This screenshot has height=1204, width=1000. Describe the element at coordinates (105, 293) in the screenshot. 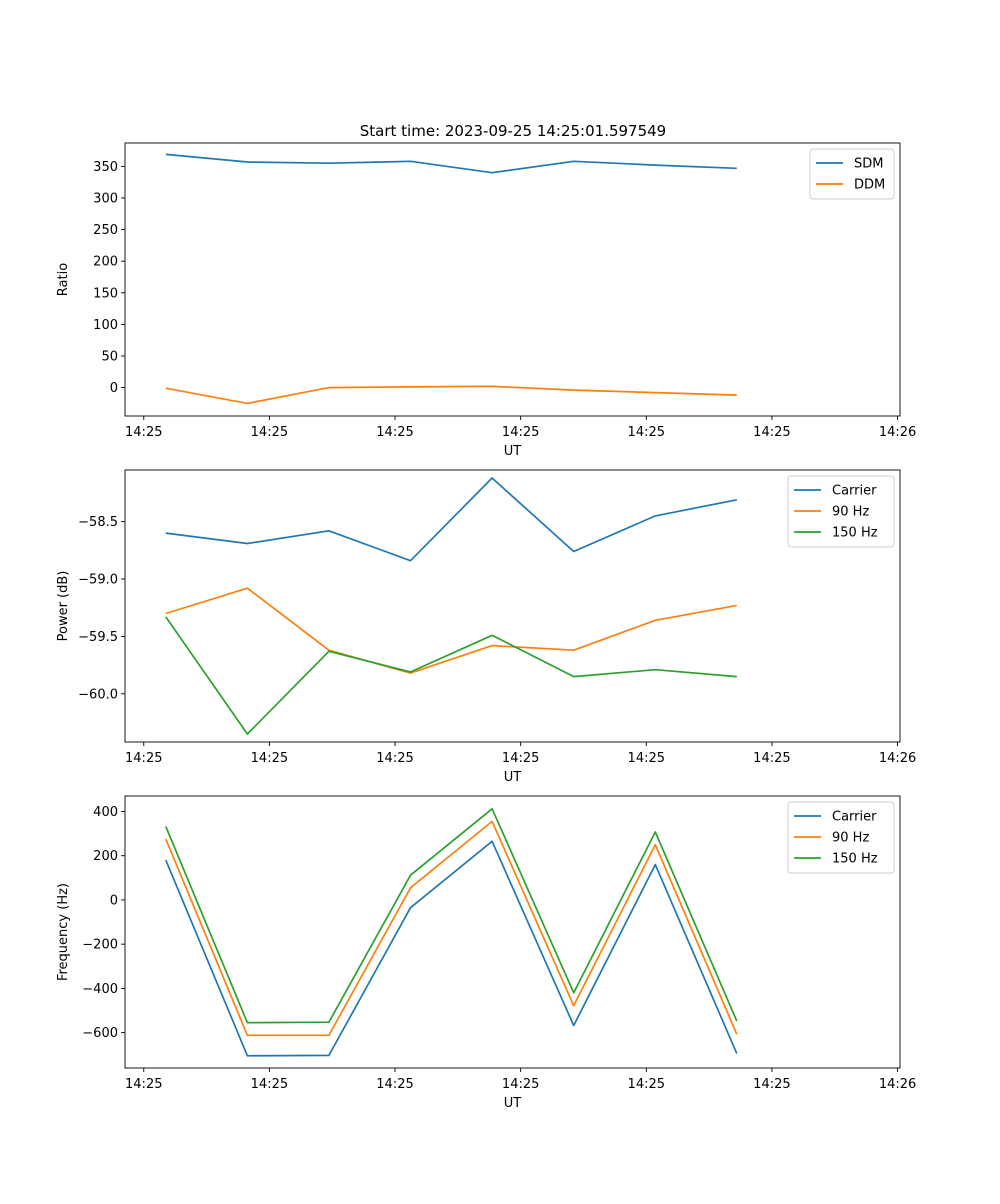

I see `y-tick-label: 150` at that location.